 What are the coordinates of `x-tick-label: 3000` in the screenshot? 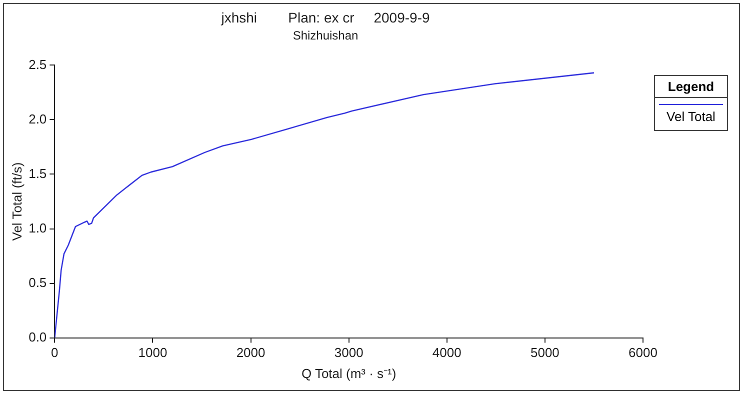 It's located at (349, 352).